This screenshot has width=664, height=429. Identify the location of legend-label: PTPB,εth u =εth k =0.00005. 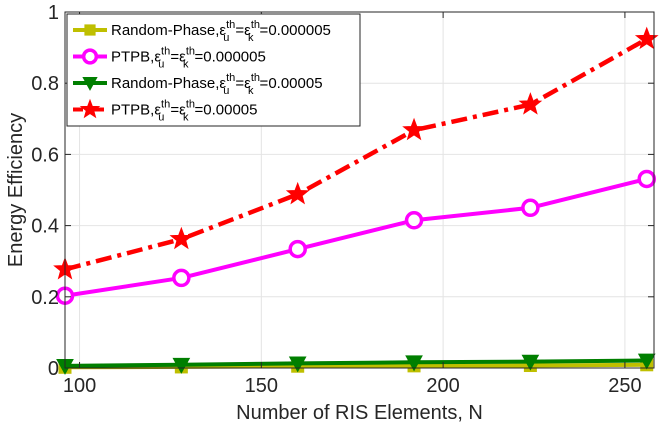
(184, 111).